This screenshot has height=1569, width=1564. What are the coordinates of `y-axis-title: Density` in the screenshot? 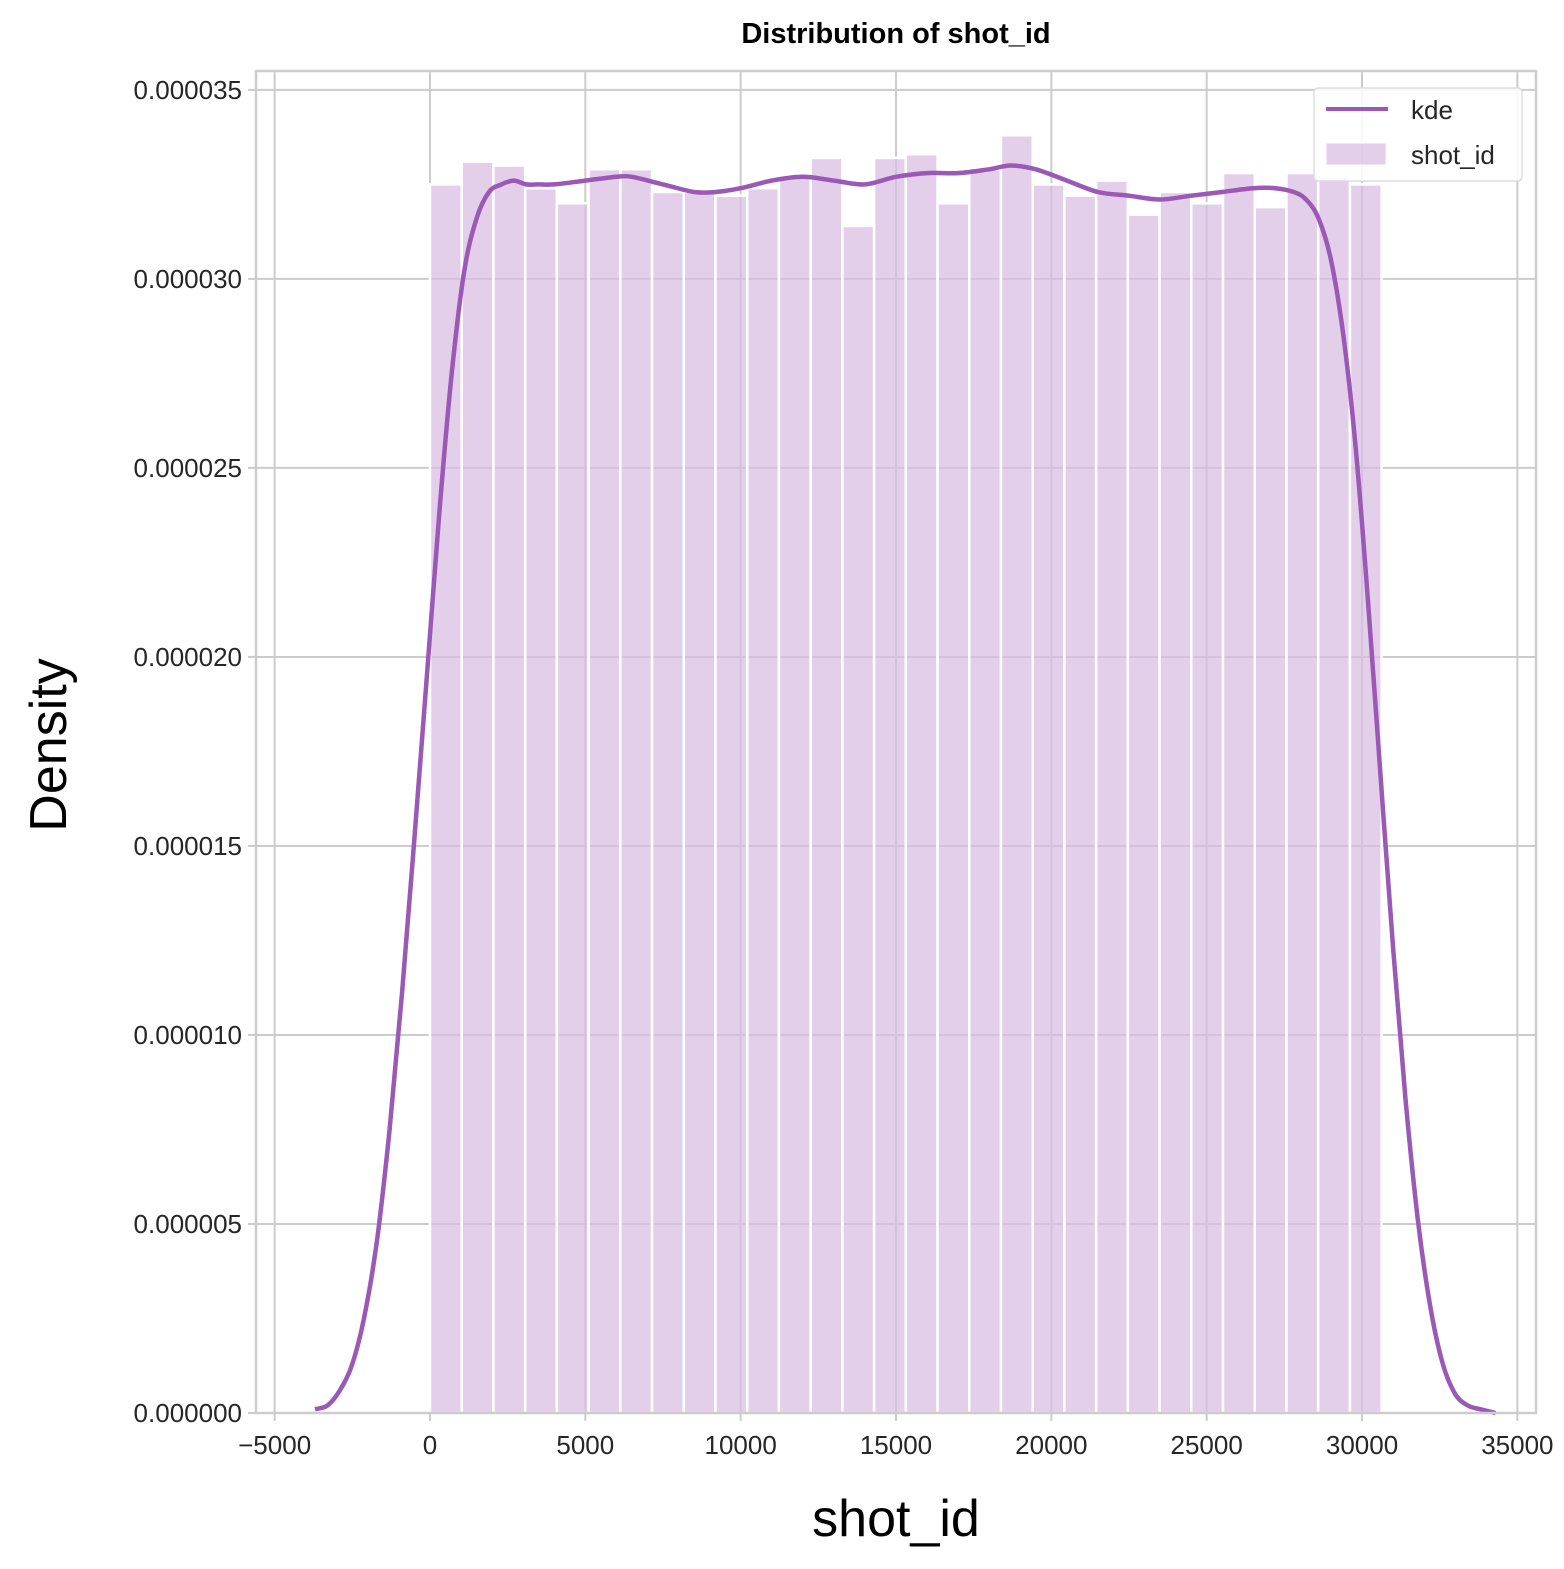 It's located at (49, 744).